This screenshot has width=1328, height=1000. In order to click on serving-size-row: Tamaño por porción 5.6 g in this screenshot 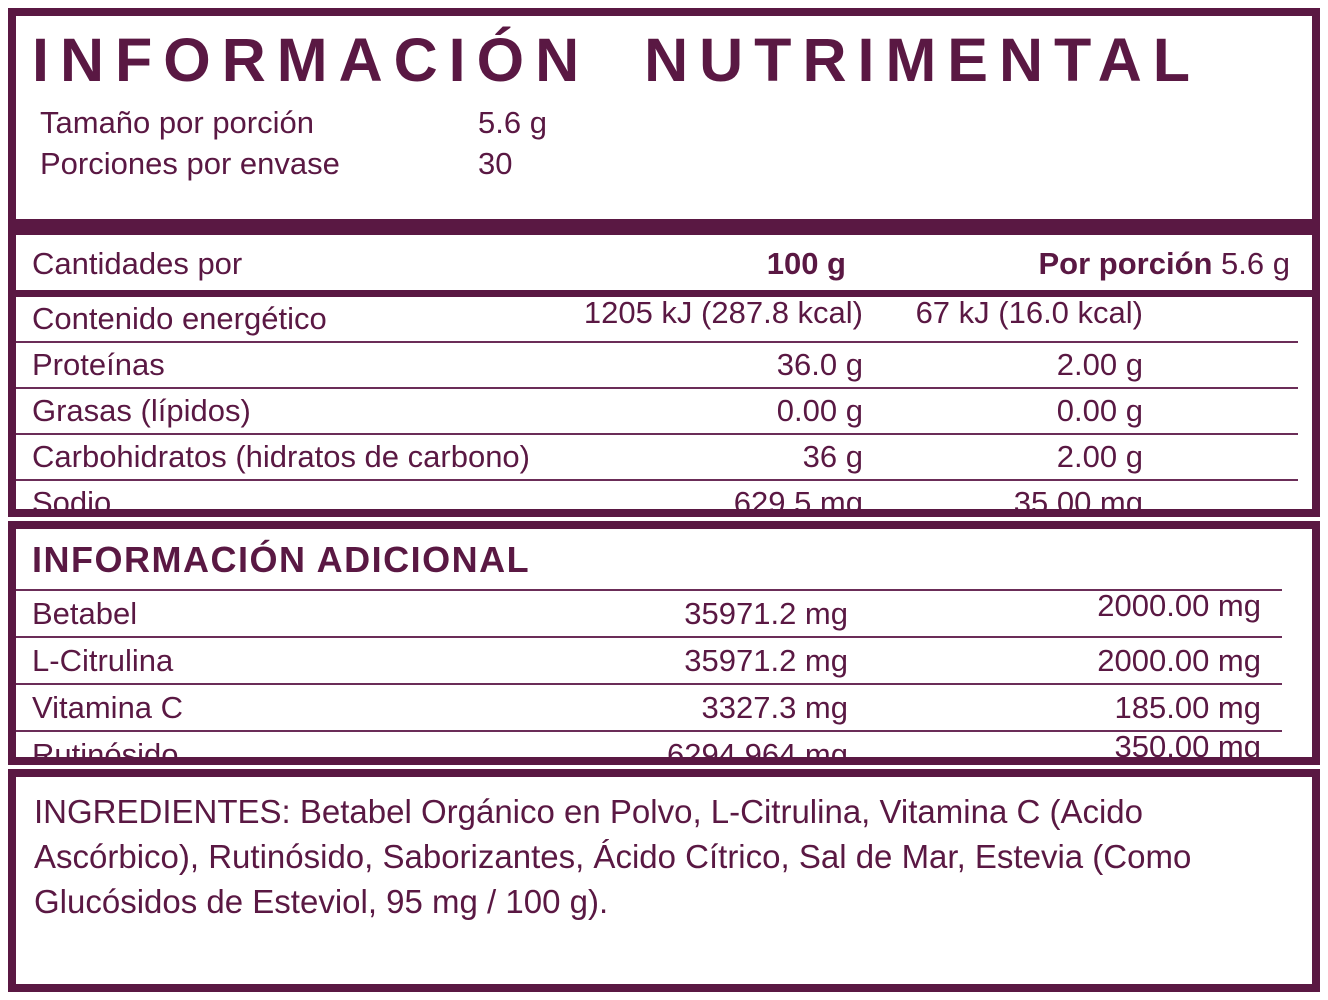, I will do `click(676, 122)`.